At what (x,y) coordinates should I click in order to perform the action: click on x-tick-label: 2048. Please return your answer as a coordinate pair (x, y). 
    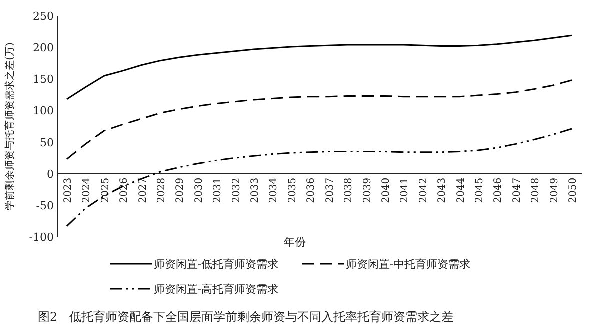
    Looking at the image, I should click on (536, 191).